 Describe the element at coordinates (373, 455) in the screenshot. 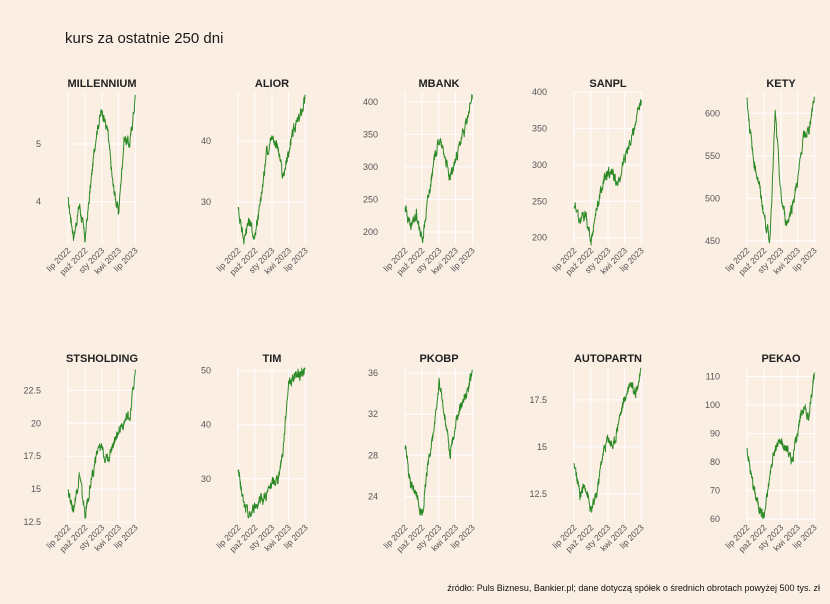

I see `y-tick-label: 28` at that location.